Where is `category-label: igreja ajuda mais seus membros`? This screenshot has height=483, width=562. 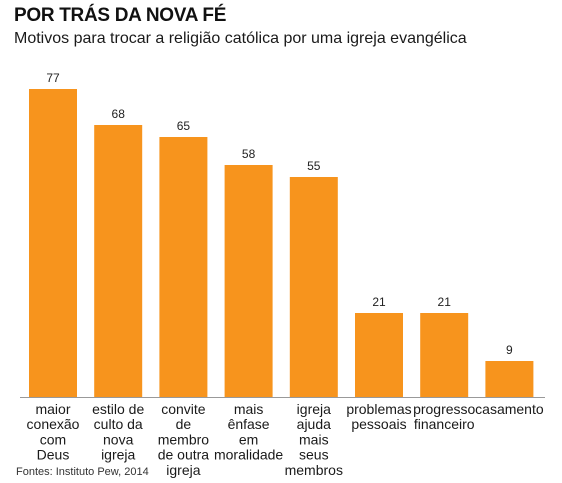
category-label: igreja ajuda mais seus membros is located at coordinates (314, 439).